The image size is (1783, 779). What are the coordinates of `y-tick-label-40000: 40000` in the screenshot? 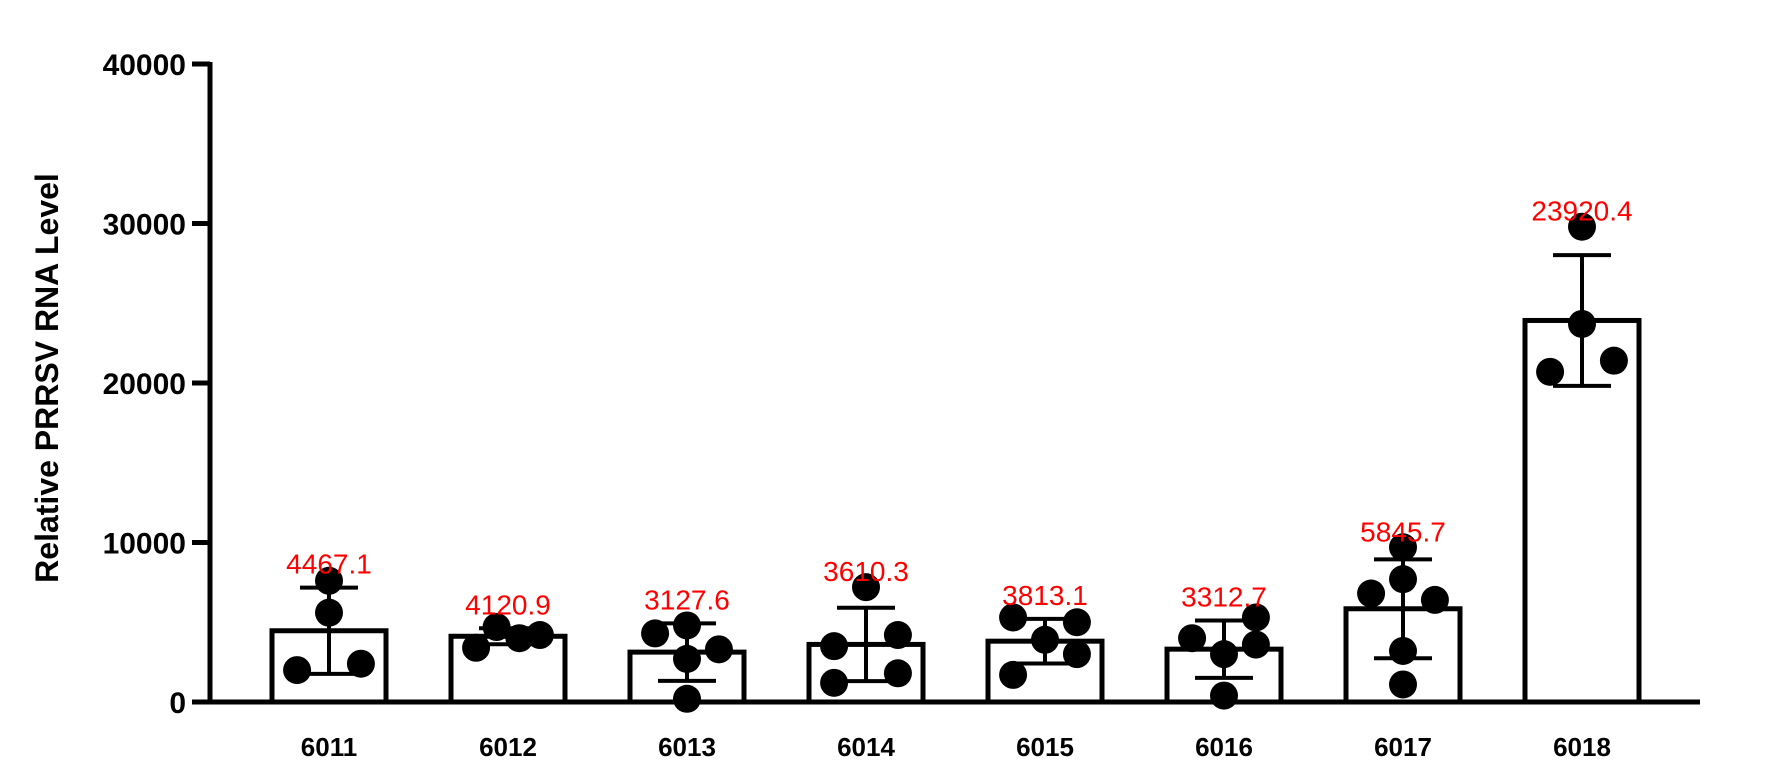 It's located at (144, 65).